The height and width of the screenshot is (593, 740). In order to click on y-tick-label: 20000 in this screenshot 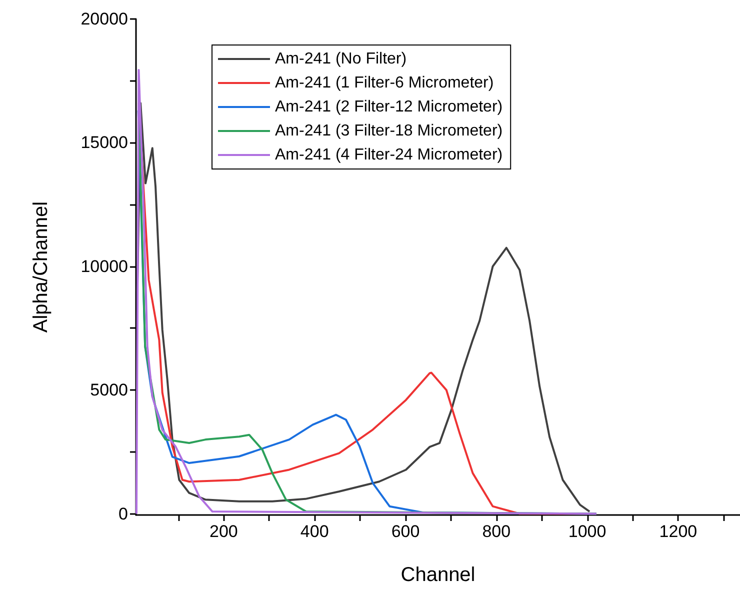, I will do `click(104, 19)`.